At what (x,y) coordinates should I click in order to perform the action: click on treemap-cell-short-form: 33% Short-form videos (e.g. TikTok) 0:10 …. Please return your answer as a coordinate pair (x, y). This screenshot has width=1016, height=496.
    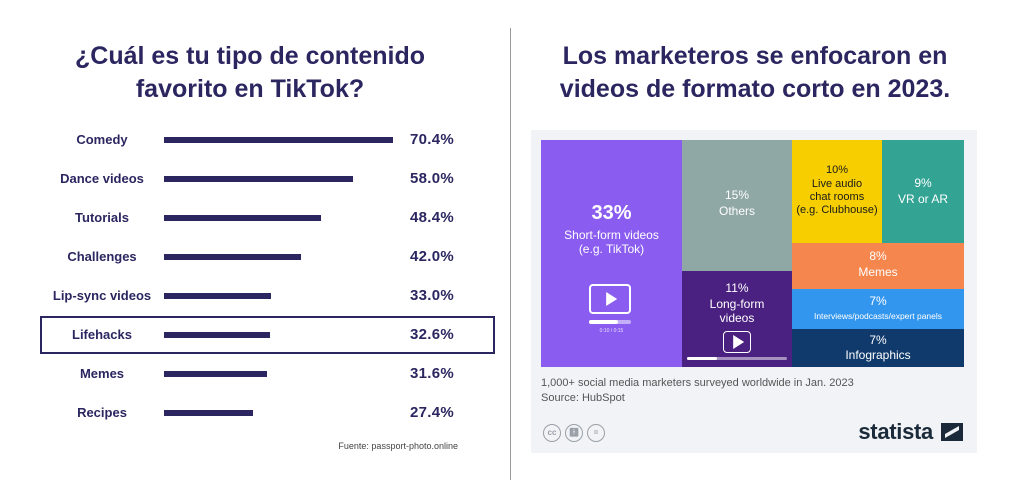
    Looking at the image, I should click on (611, 253).